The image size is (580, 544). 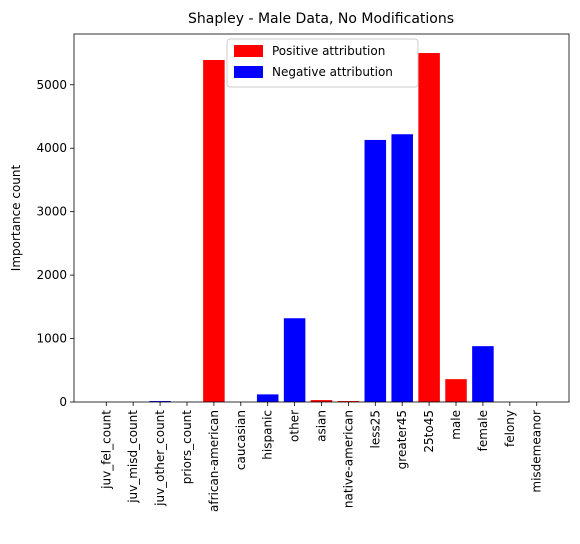 I want to click on x-tick-label: hispanic, so click(x=268, y=435).